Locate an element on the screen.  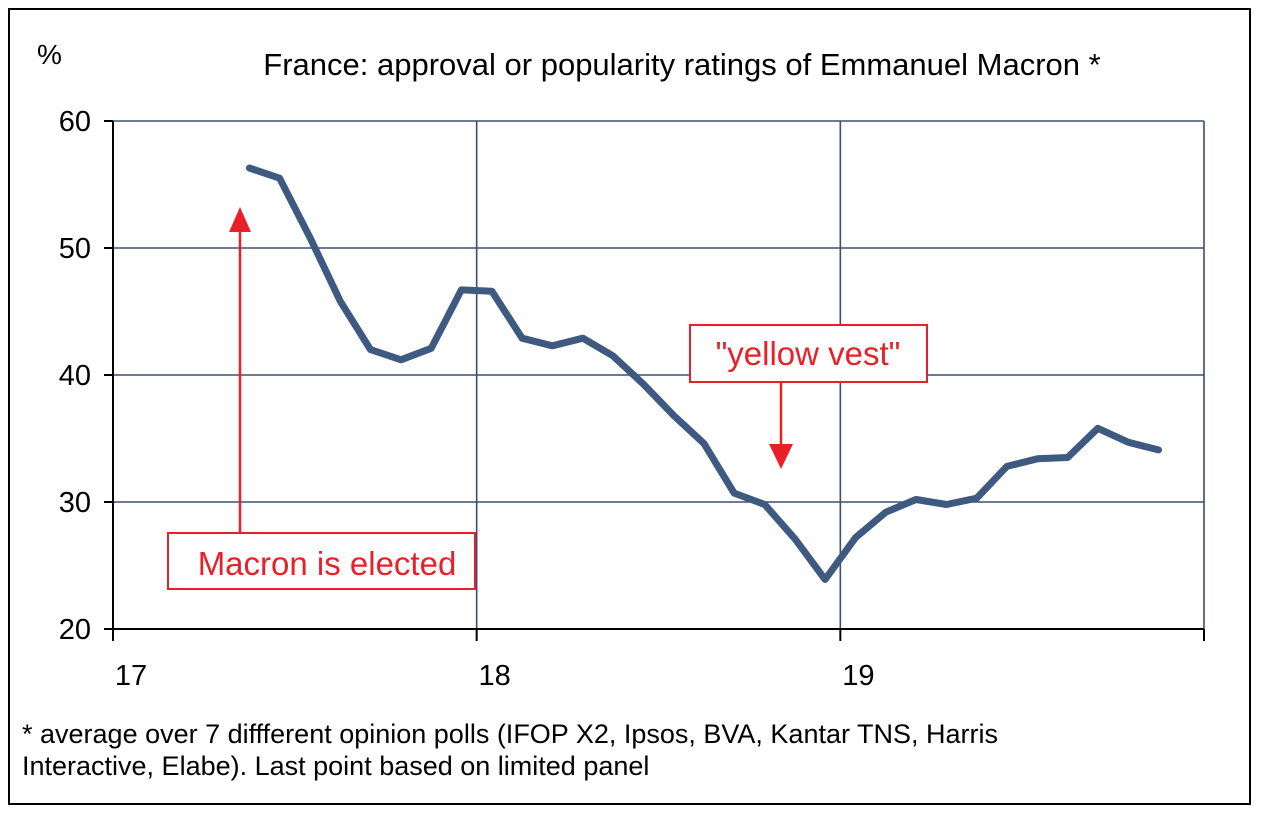
yellow-vest-annotation-box is located at coordinates (808, 353).